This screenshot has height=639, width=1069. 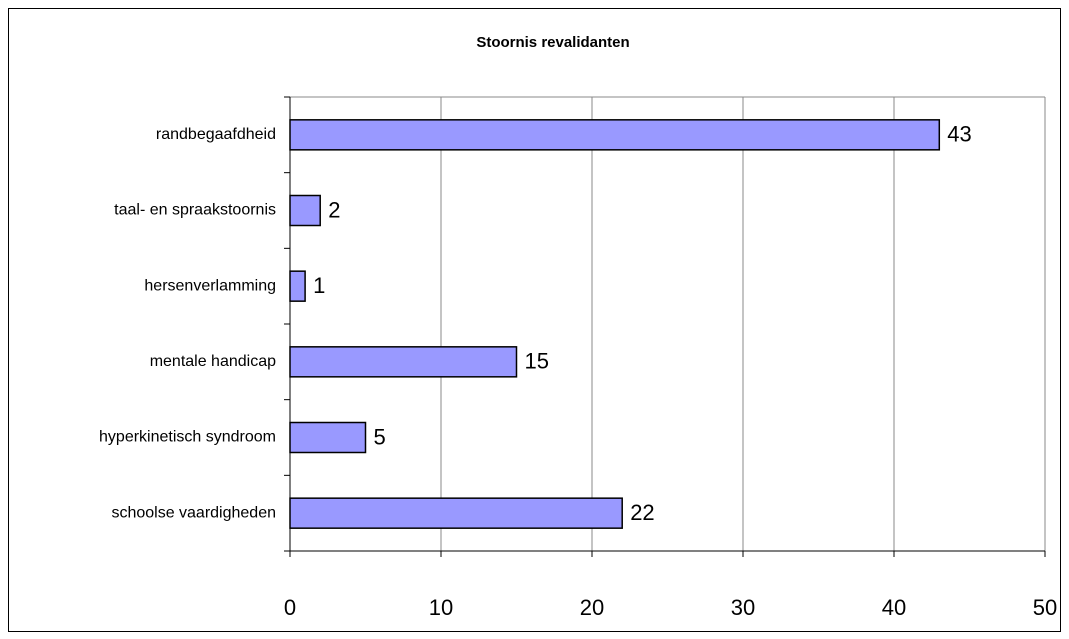 I want to click on y-tick-label: mentale handicap, so click(x=213, y=361).